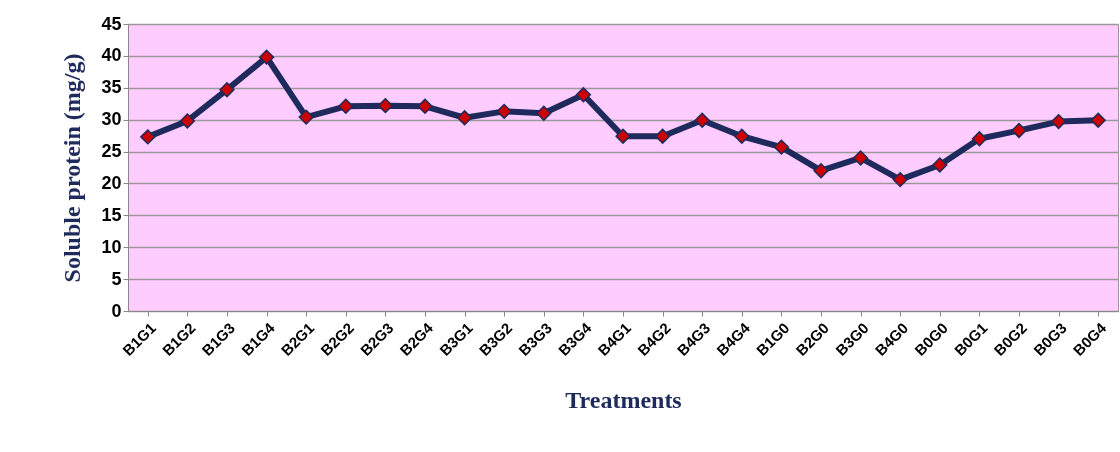  Describe the element at coordinates (111, 23) in the screenshot. I see `y-tick-label: 45` at that location.